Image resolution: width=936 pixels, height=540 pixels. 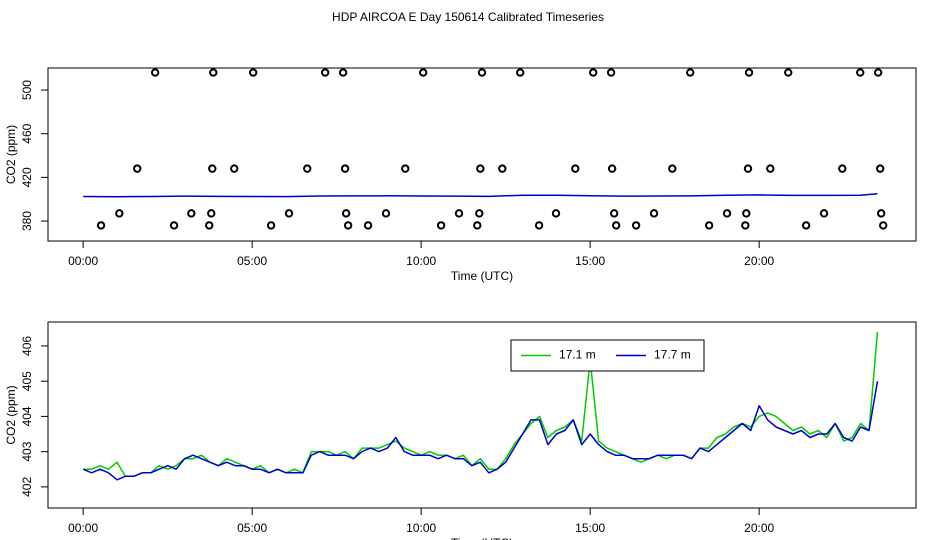 What do you see at coordinates (480, 195) in the screenshot?
I see `series-line` at bounding box center [480, 195].